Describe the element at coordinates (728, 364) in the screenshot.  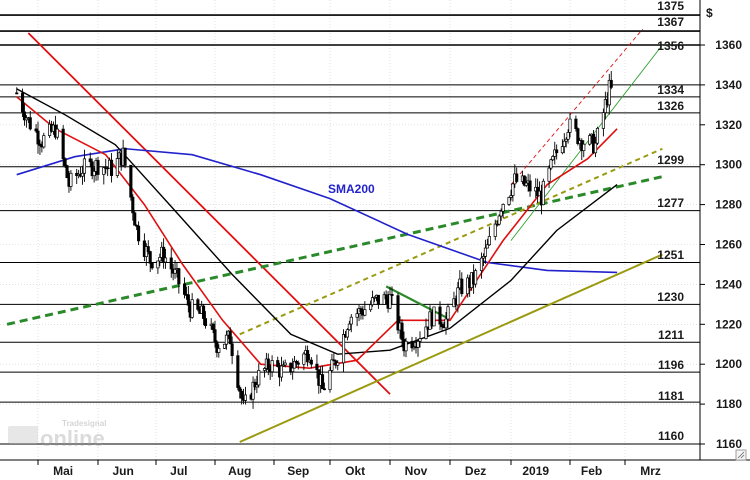
I see `y-tick-label: 1200` at that location.